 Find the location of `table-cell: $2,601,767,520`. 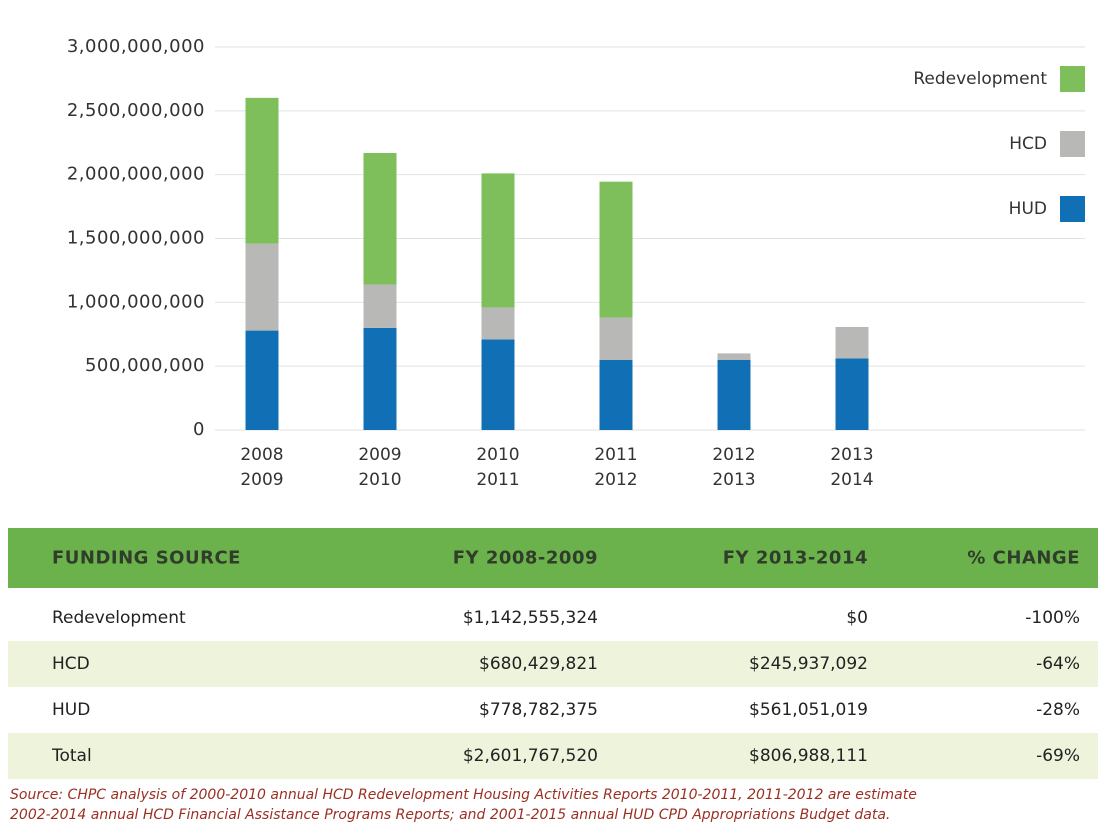

table-cell: $2,601,767,520 is located at coordinates (530, 756).